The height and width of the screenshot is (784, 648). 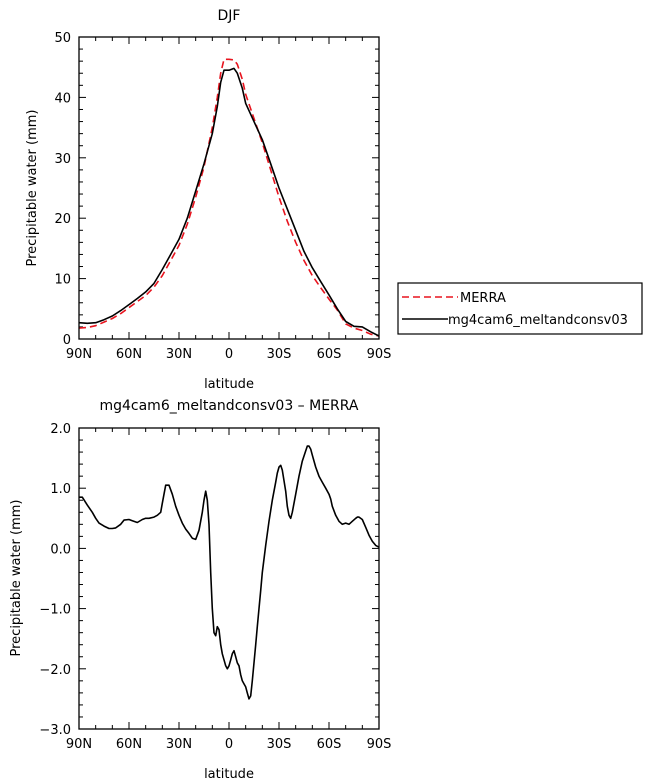 I want to click on top-x-tick-label: 90S, so click(x=379, y=354).